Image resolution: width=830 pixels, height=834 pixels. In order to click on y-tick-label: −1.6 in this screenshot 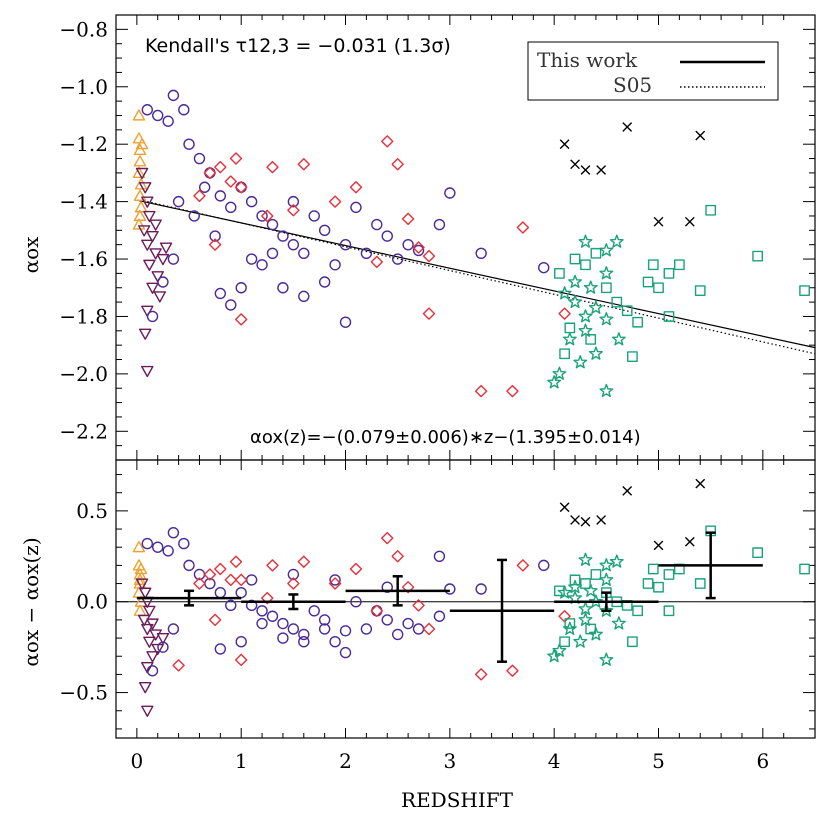, I will do `click(83, 259)`.